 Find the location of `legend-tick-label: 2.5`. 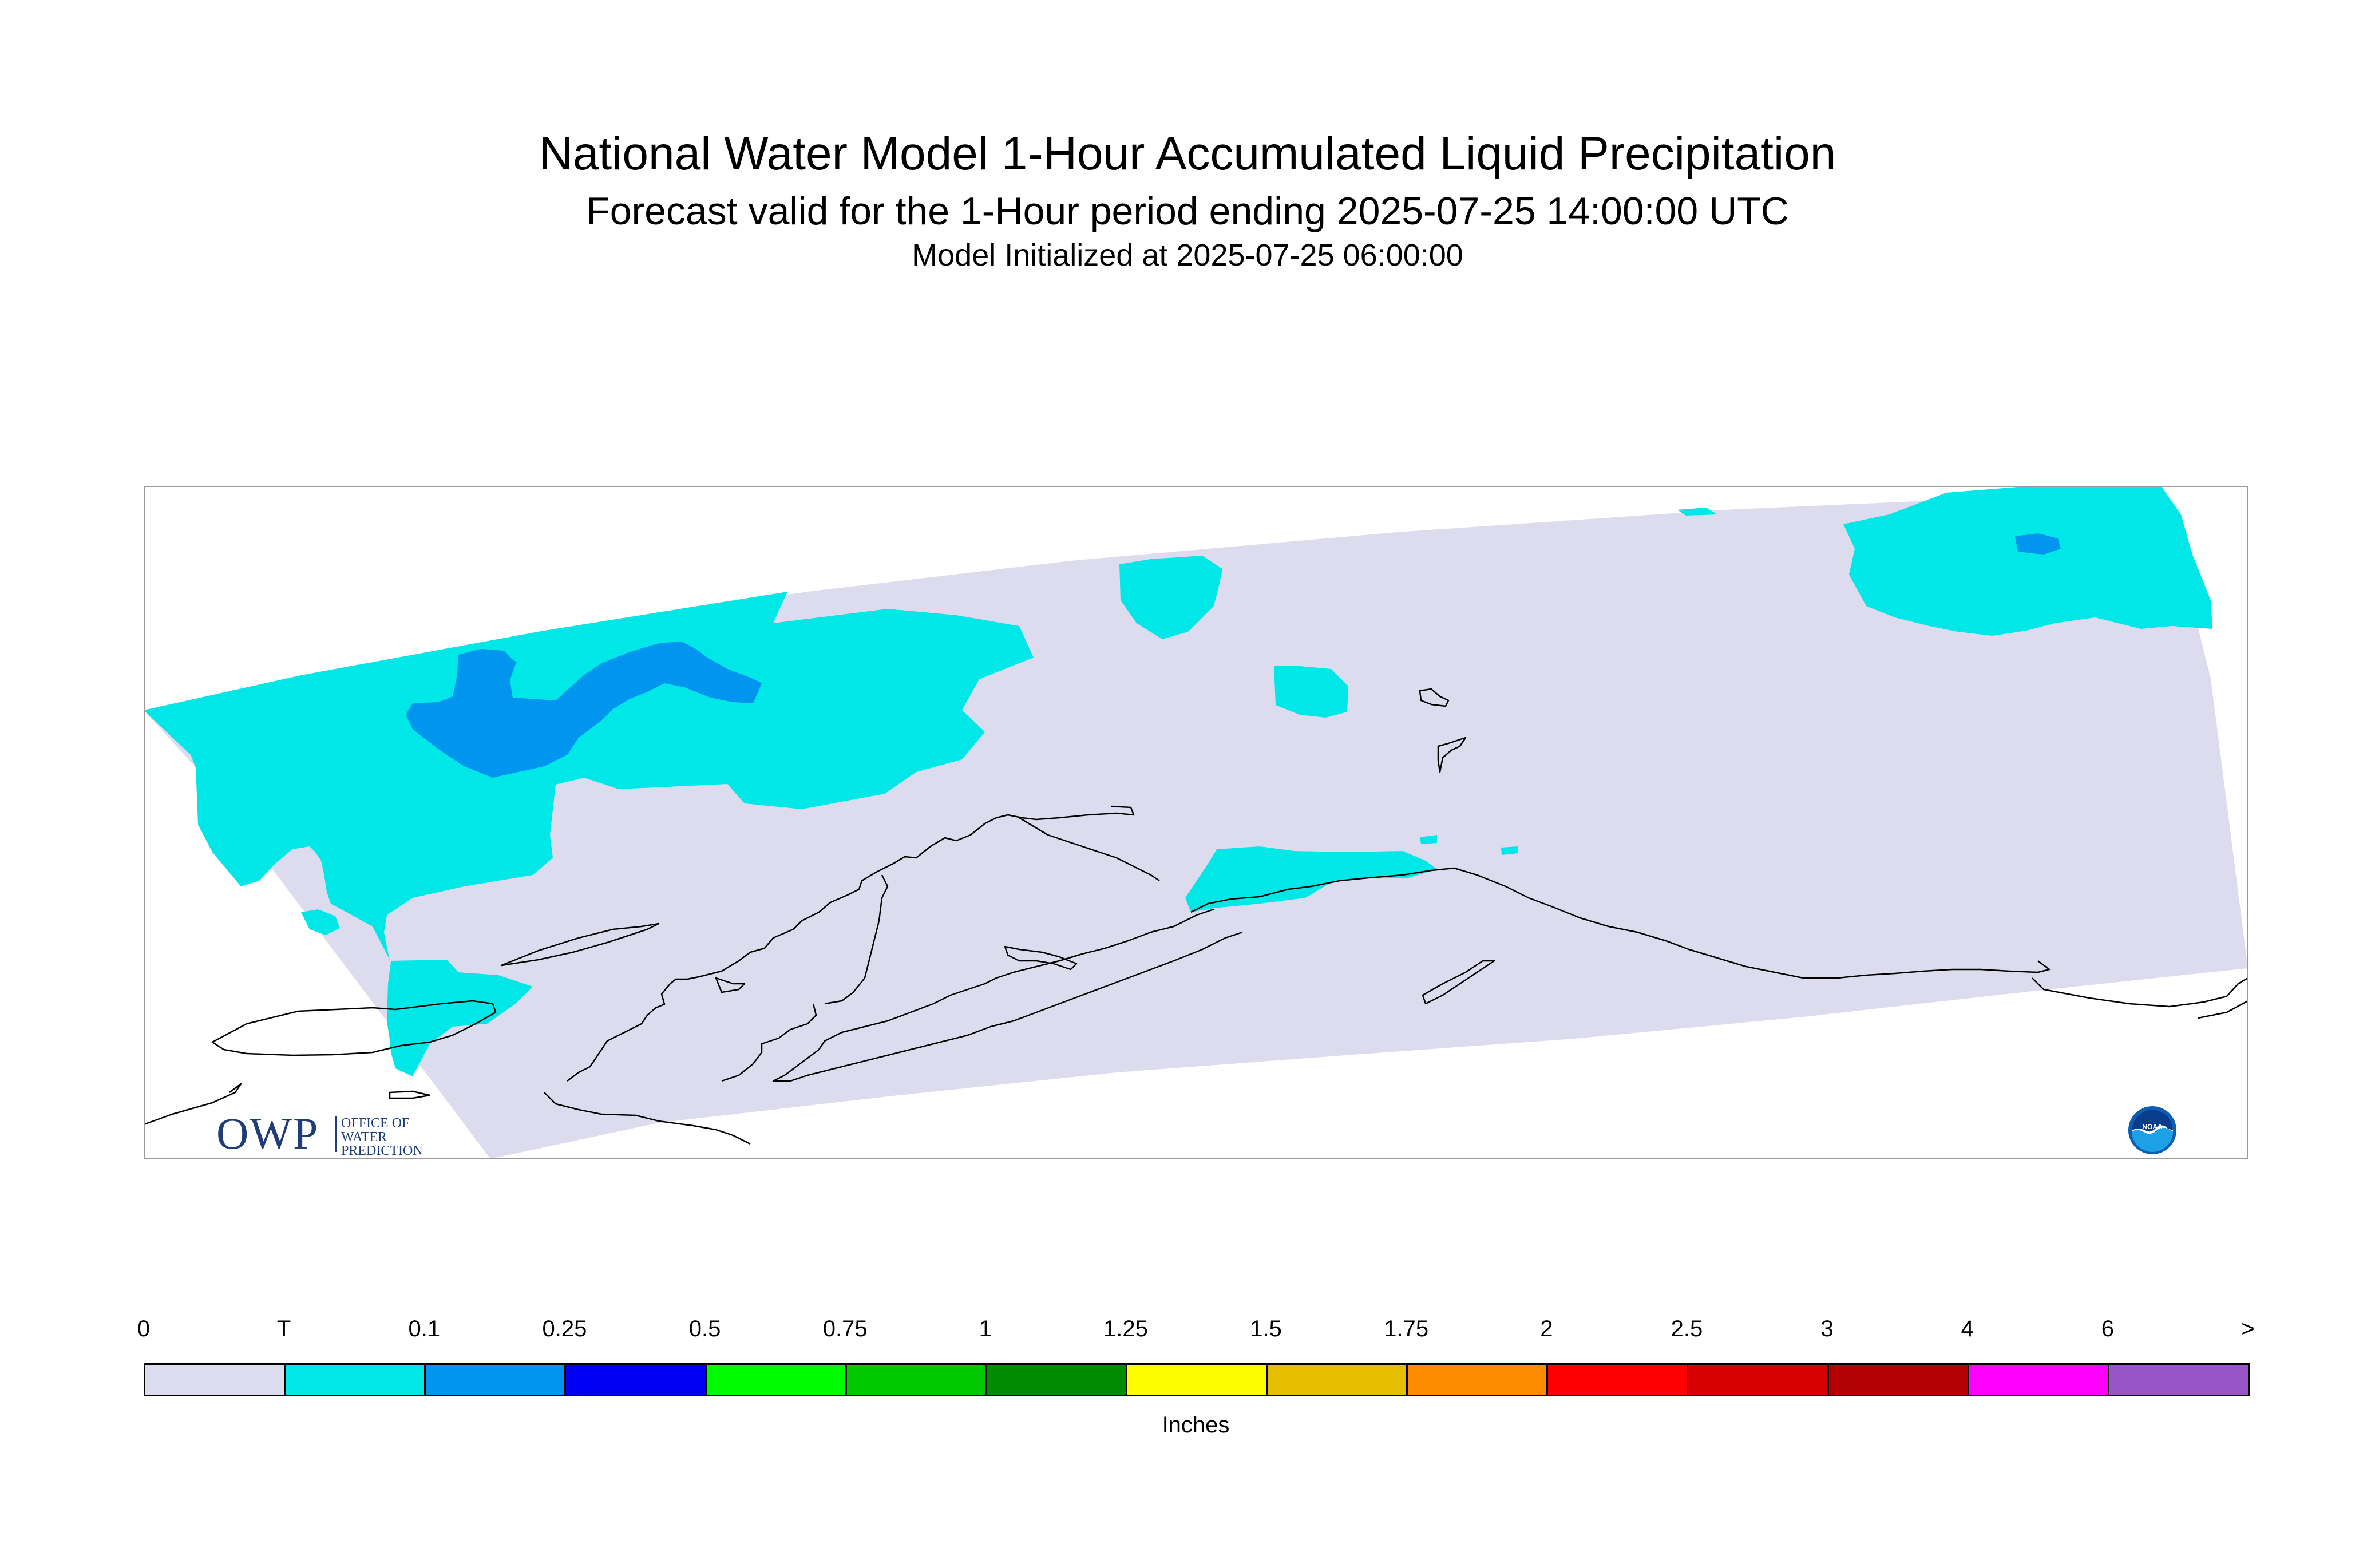

legend-tick-label: 2.5 is located at coordinates (1687, 1328).